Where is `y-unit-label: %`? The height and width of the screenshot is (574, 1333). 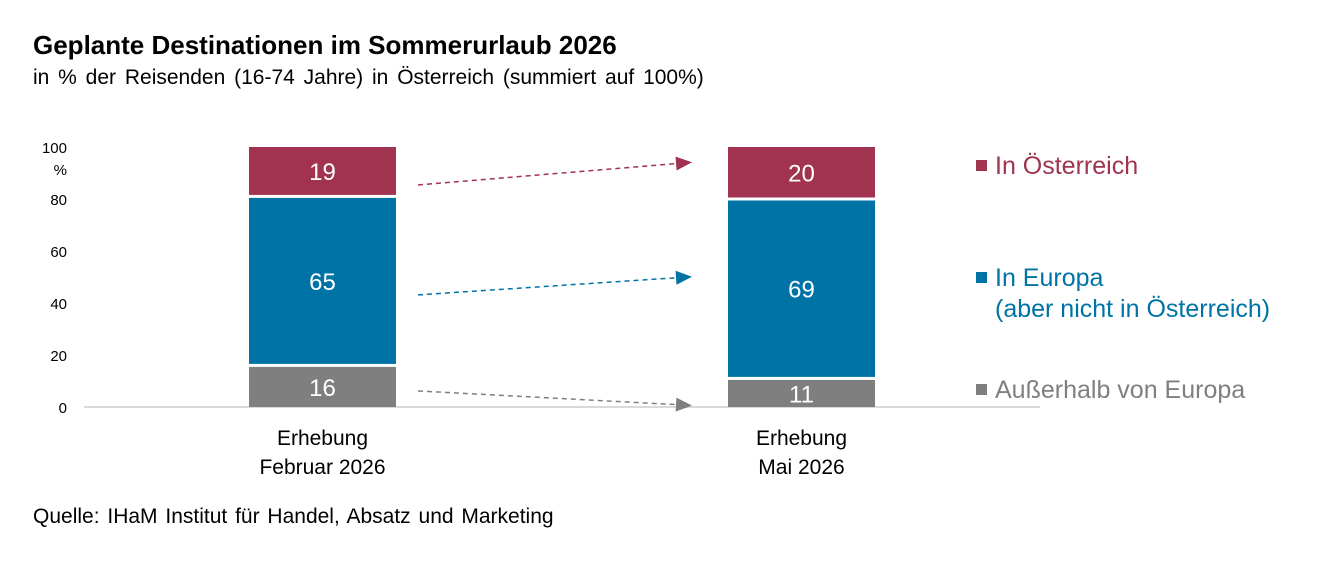
y-unit-label: % is located at coordinates (60, 170).